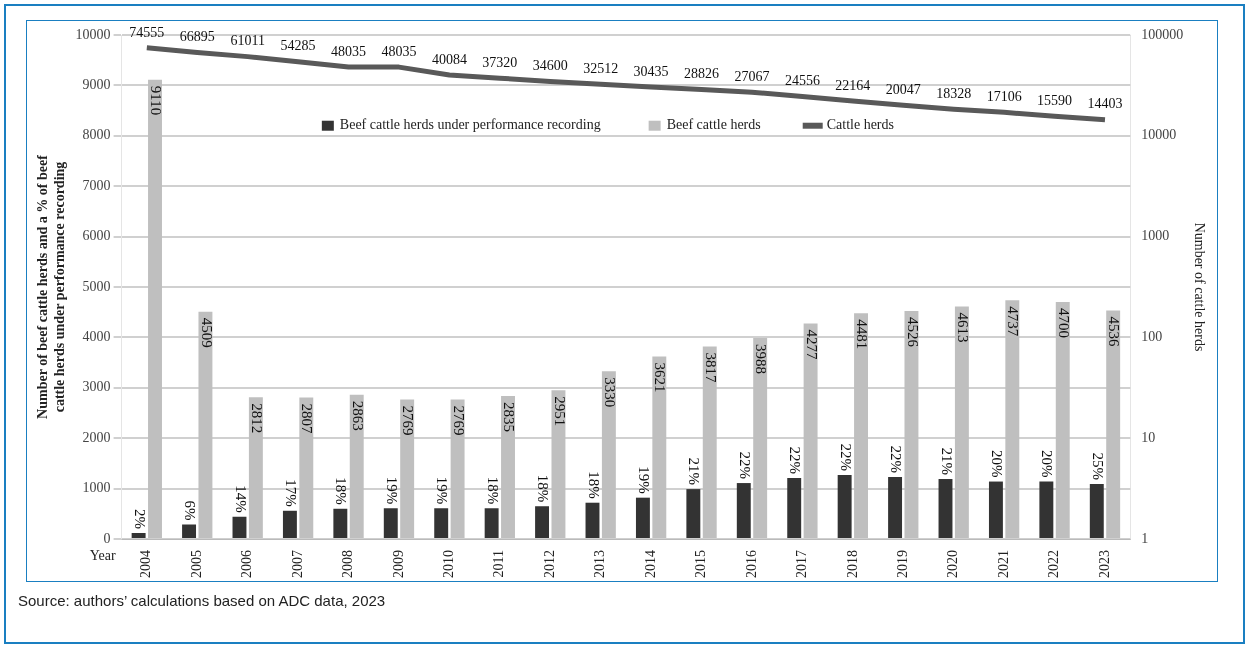  I want to click on y-tick-label: 2000, so click(96, 437).